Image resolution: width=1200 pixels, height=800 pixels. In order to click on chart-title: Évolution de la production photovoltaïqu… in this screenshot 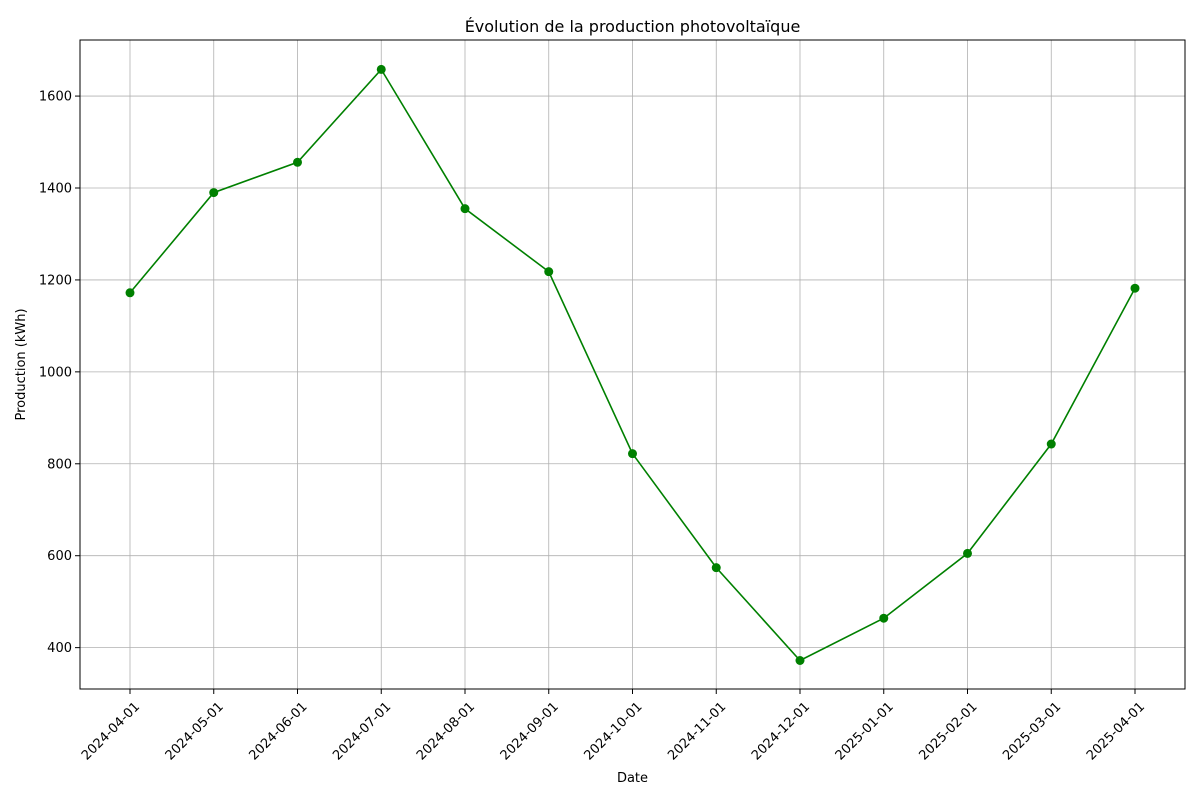, I will do `click(633, 26)`.